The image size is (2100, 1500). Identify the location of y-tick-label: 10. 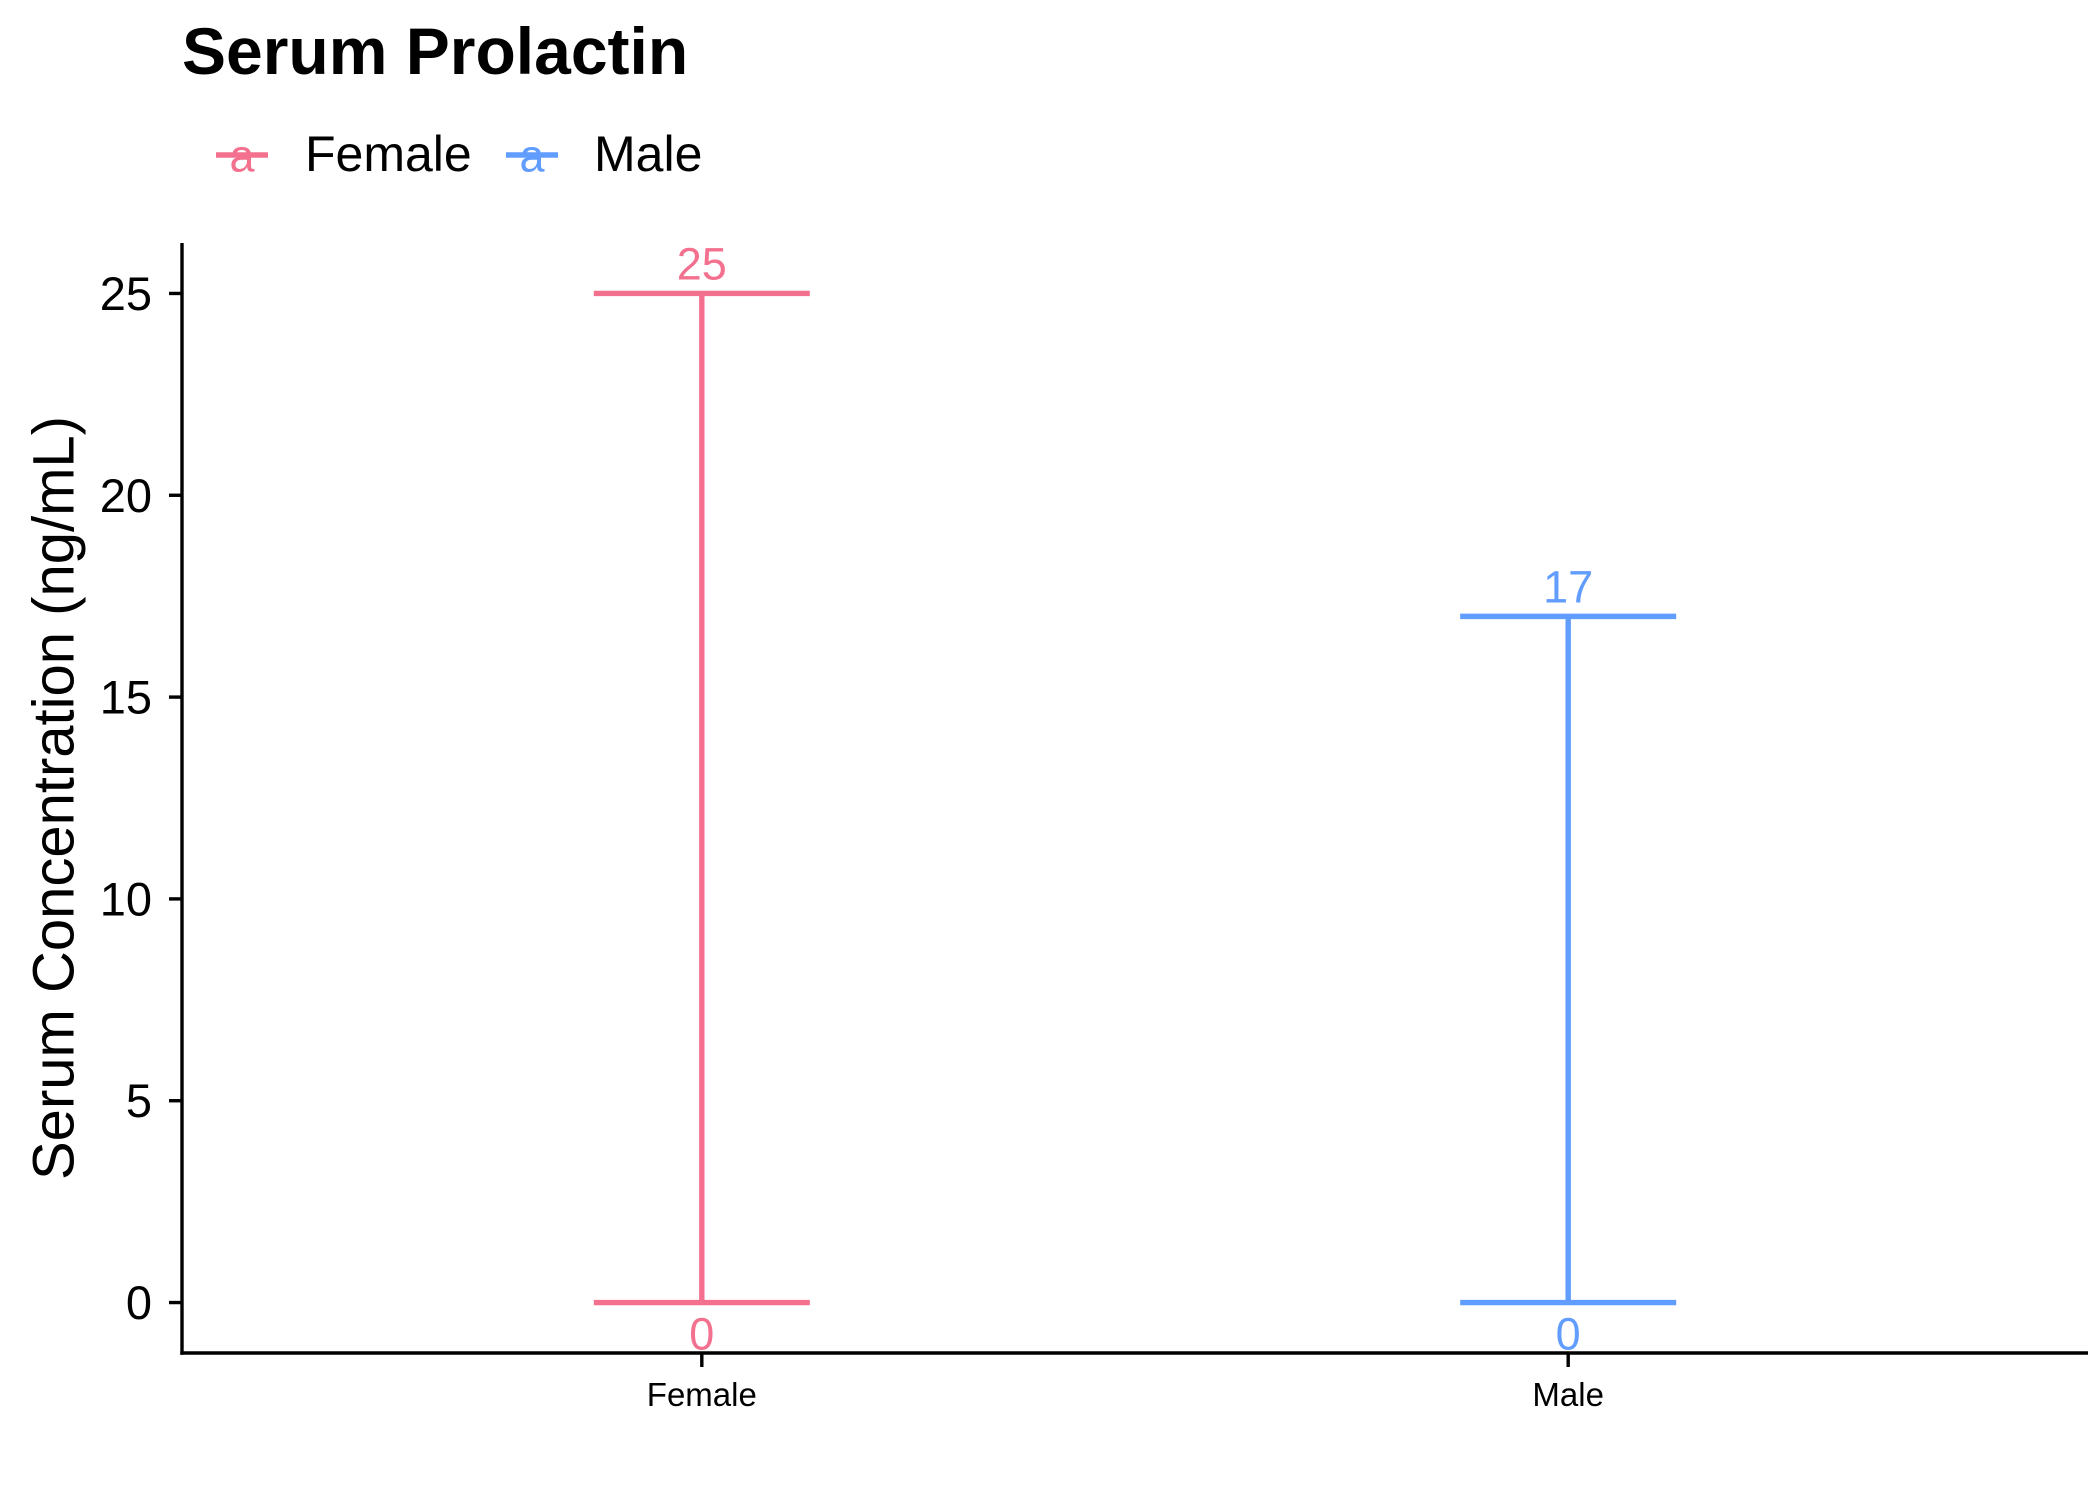
(126, 898).